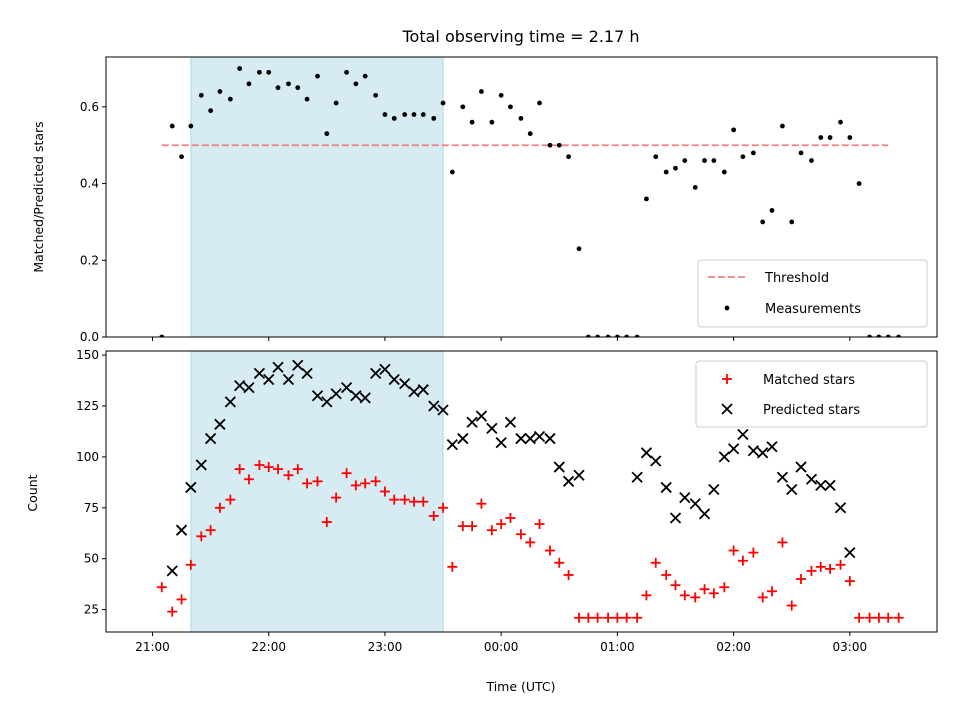 This screenshot has width=960, height=720. What do you see at coordinates (813, 309) in the screenshot?
I see `legend-measurements-label: Measurements` at bounding box center [813, 309].